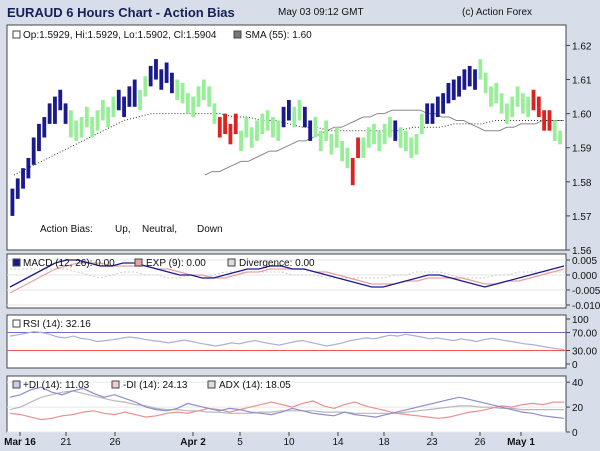  I want to click on plus-di-legend: +DI (14): 11.03, so click(56, 385).